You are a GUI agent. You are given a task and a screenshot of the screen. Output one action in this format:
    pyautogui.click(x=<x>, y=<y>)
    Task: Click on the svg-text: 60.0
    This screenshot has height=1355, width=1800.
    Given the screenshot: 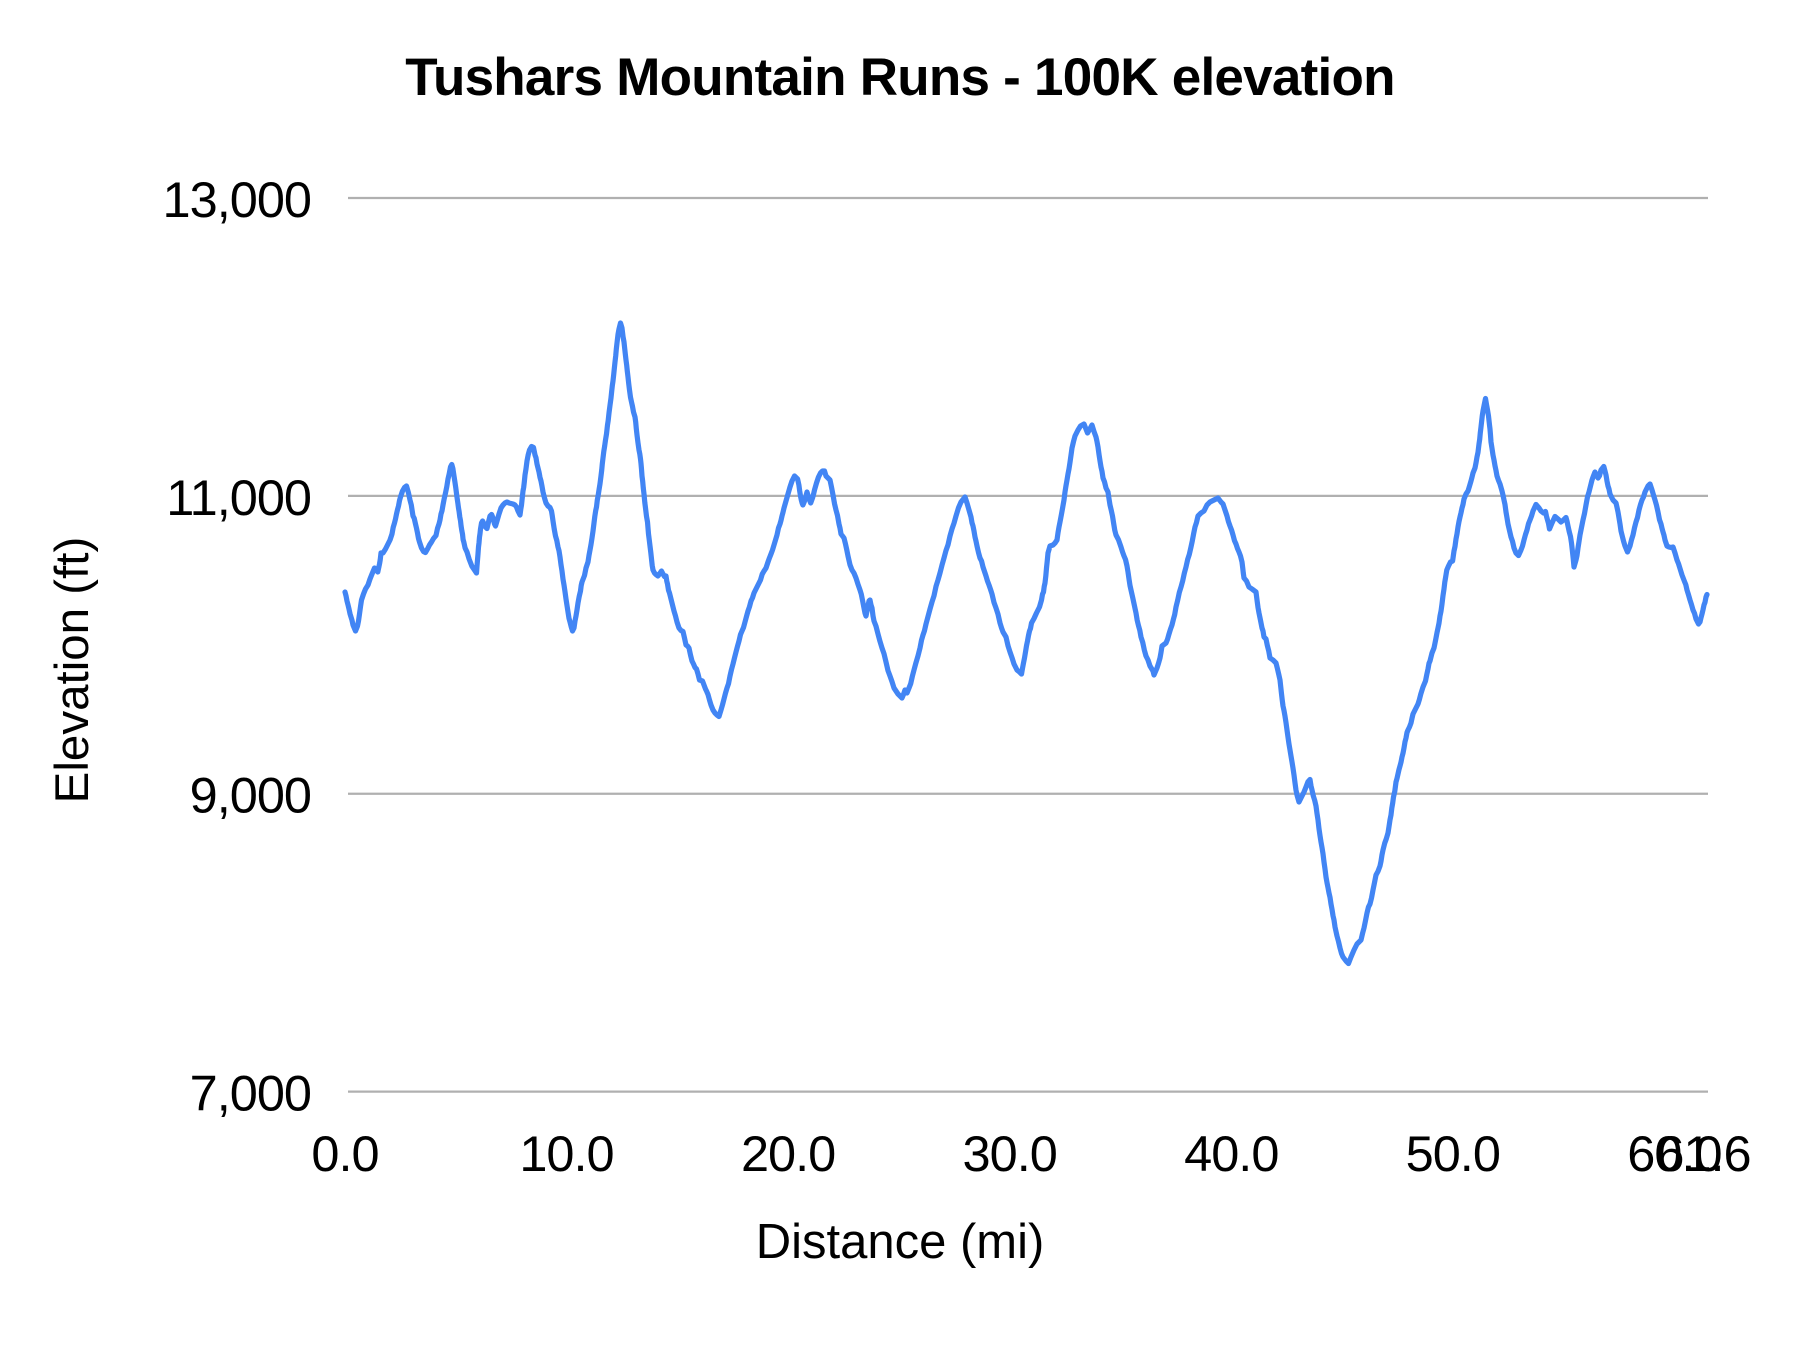 What is the action you would take?
    pyautogui.click(x=1674, y=1153)
    